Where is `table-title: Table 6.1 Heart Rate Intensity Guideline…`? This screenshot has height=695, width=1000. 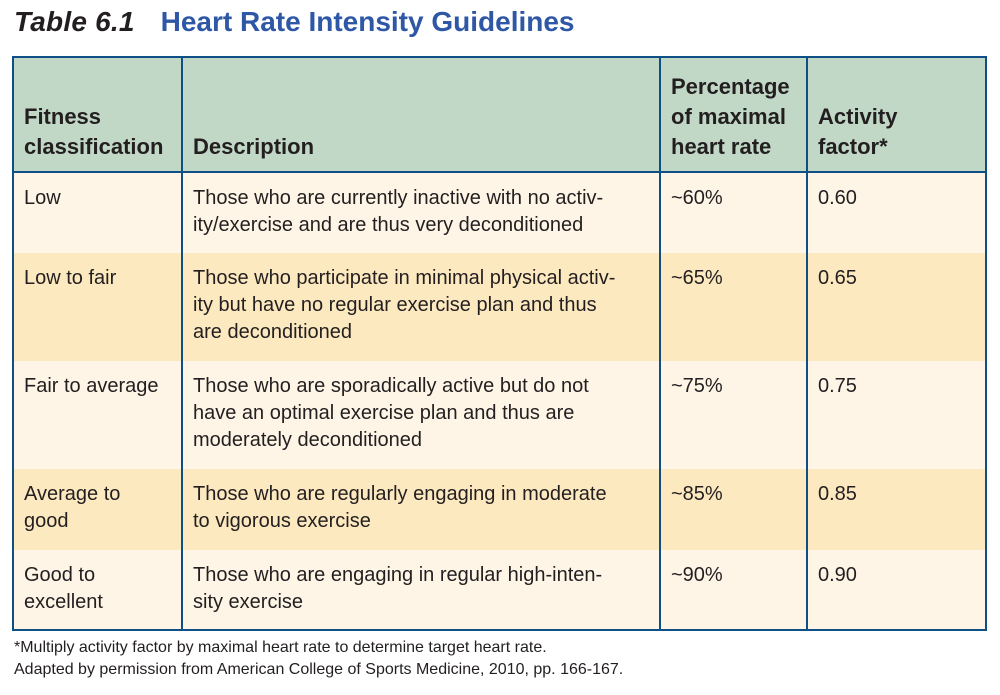
table-title: Table 6.1 Heart Rate Intensity Guideline… is located at coordinates (294, 26).